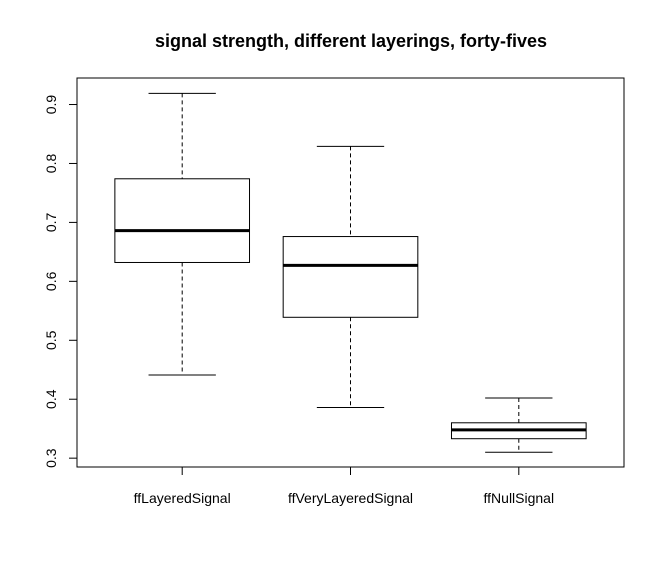 This screenshot has height=566, width=665. What do you see at coordinates (51, 458) in the screenshot?
I see `y-tick-label-0: 0.3` at bounding box center [51, 458].